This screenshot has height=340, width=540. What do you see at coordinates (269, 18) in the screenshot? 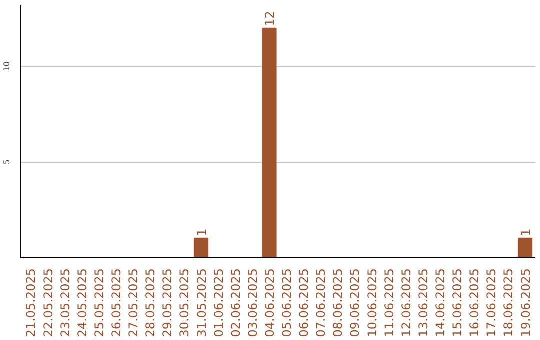
I see `data-label: 12` at bounding box center [269, 18].